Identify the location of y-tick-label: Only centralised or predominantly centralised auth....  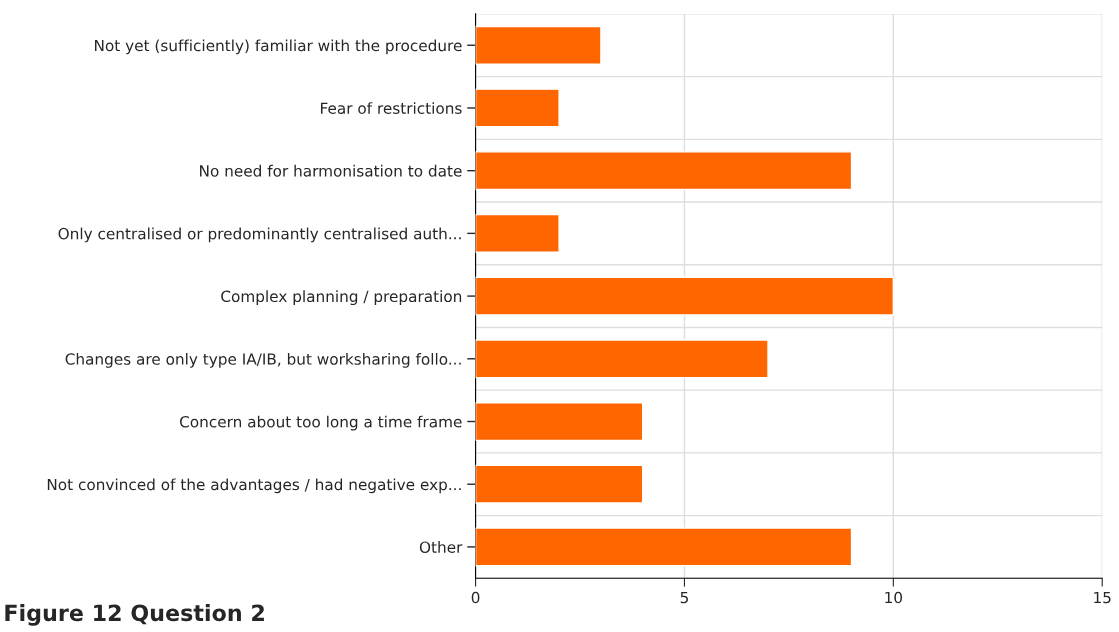
(259, 235).